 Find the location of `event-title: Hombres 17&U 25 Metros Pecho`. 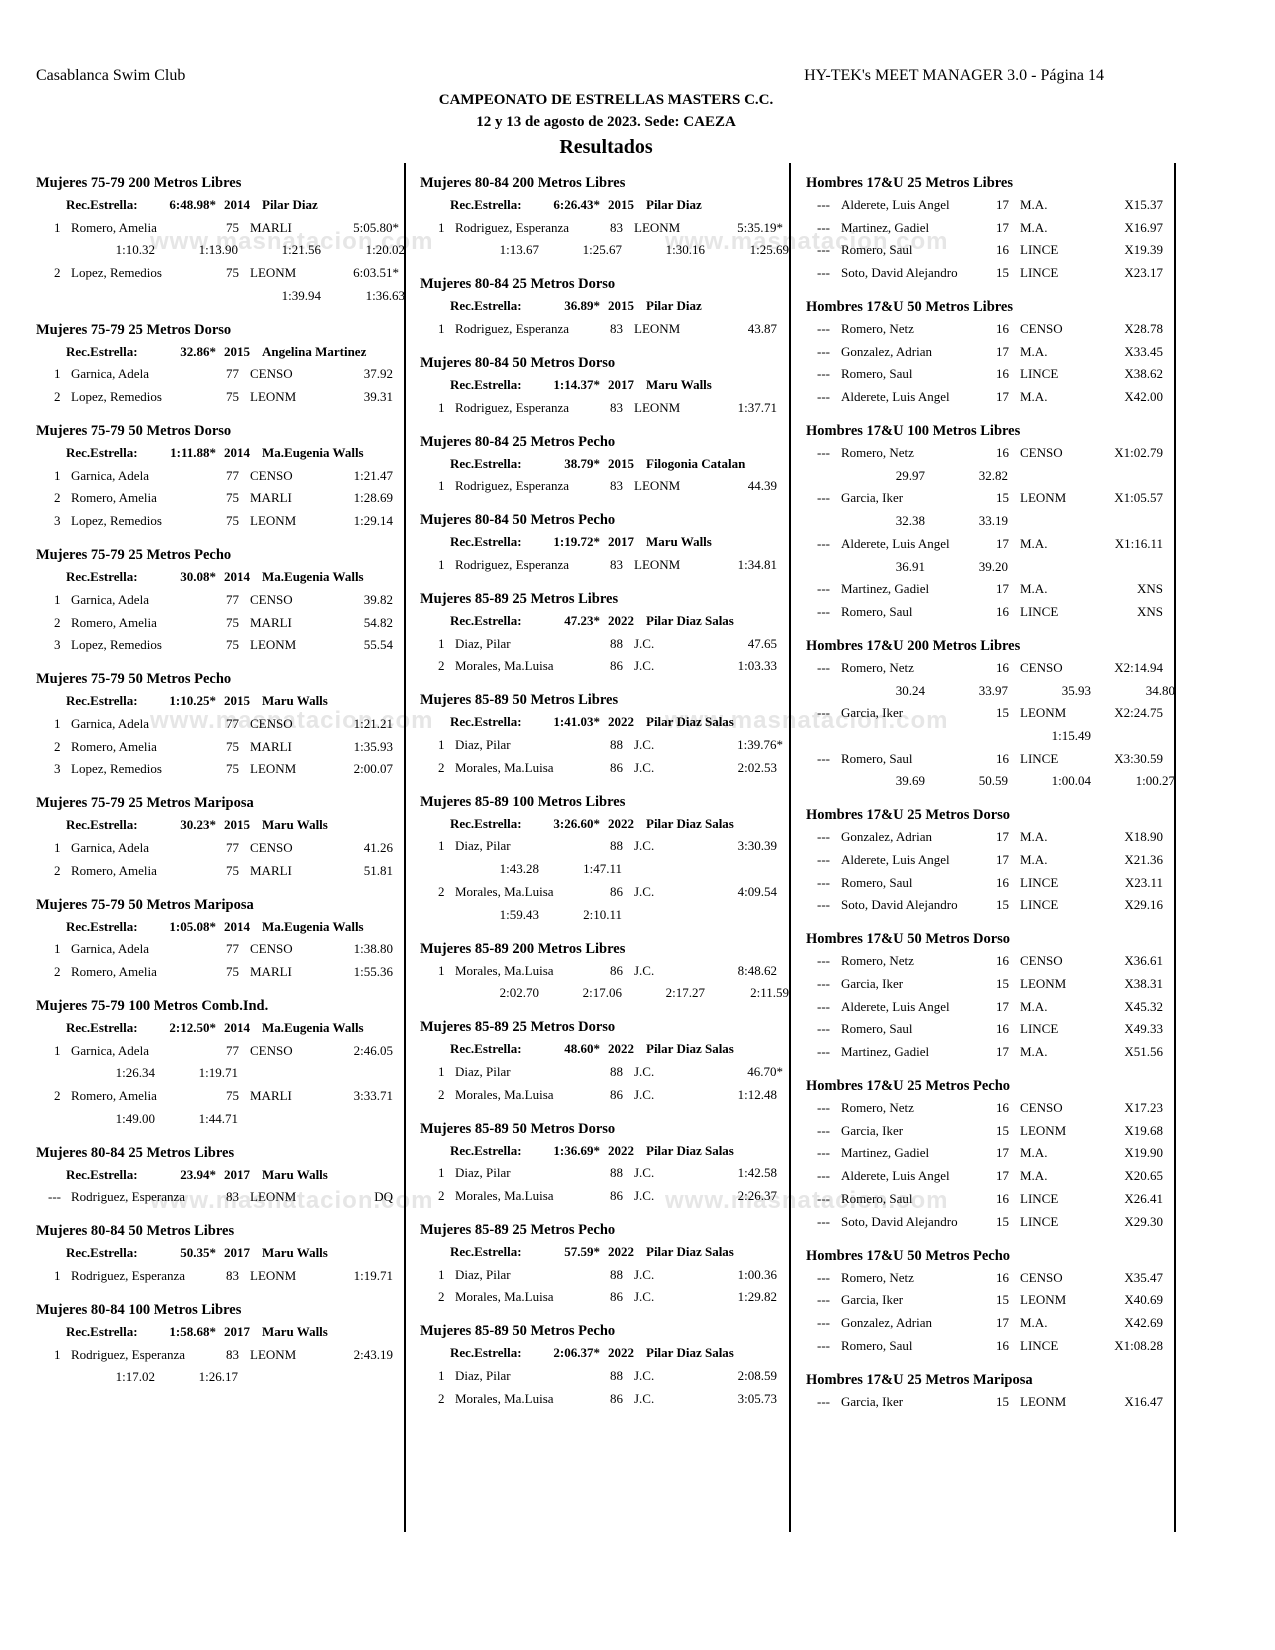

event-title: Hombres 17&U 25 Metros Pecho is located at coordinates (908, 1086).